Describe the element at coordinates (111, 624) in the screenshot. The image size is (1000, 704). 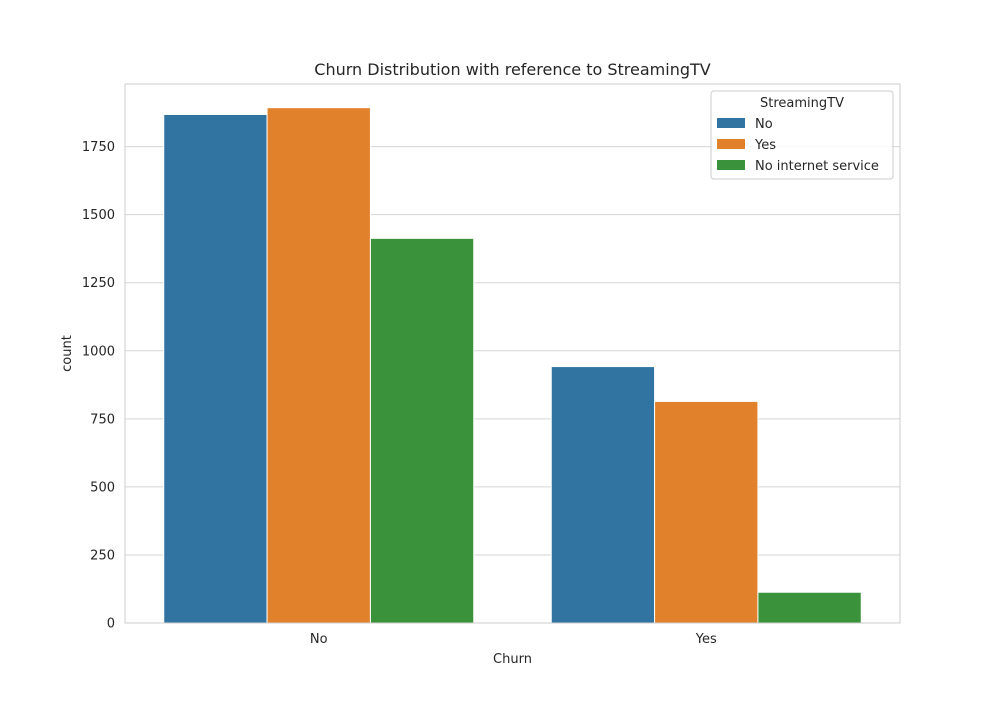
I see `y-tick-label: 0` at that location.